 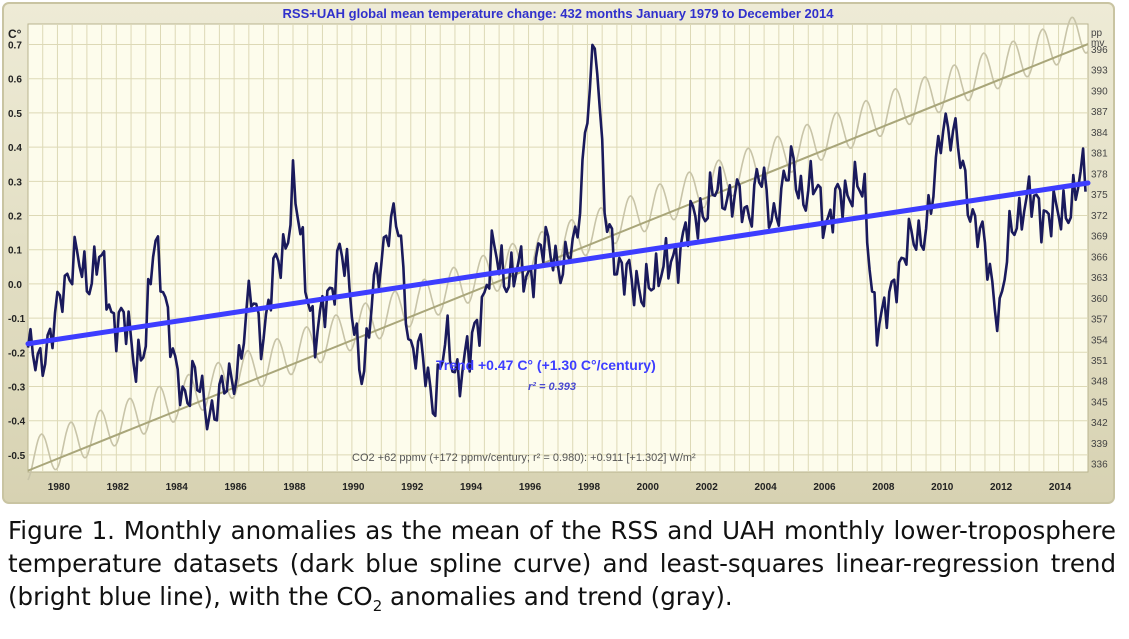 I want to click on x-tick-label: 1982, so click(x=118, y=487).